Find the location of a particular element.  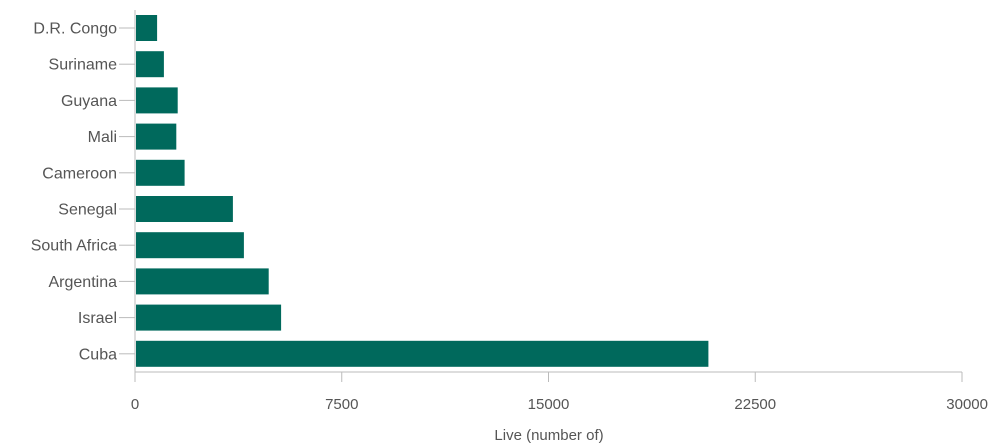

category-label-argentina: Argentina is located at coordinates (83, 282).